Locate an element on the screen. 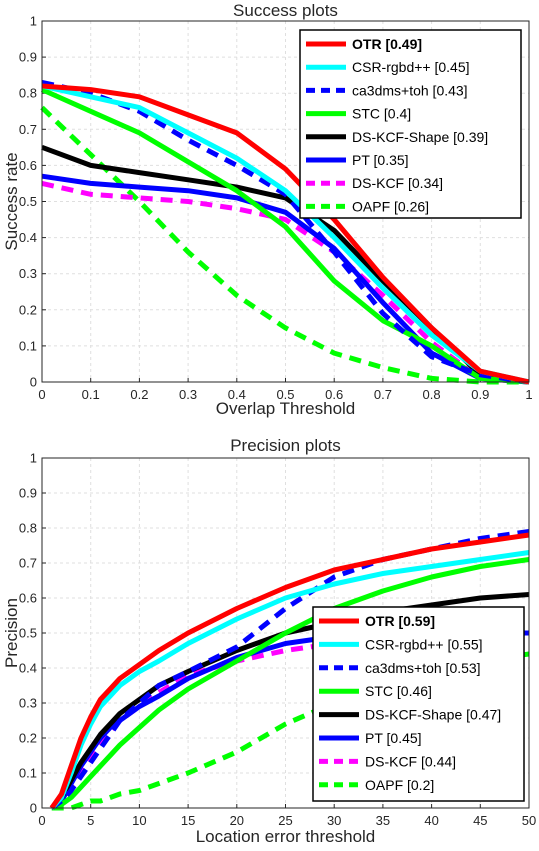 The height and width of the screenshot is (851, 539). x-tick-label: 45 is located at coordinates (480, 820).